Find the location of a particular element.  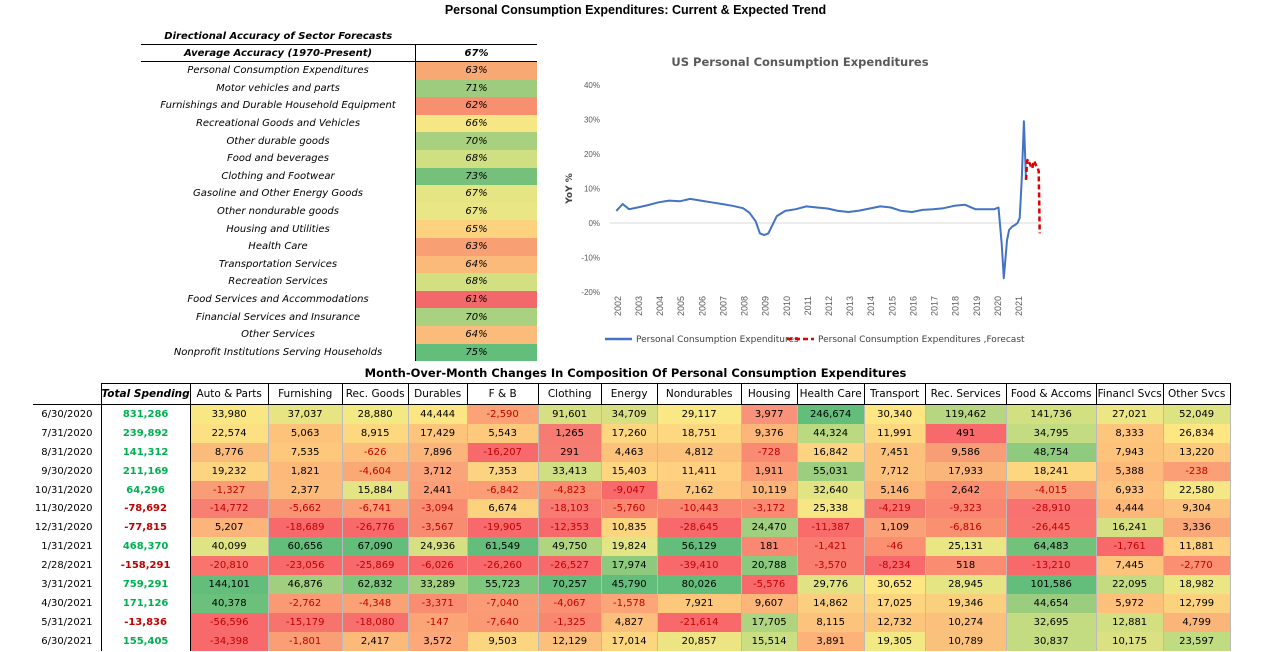

component-cell: -1,421 is located at coordinates (831, 547).